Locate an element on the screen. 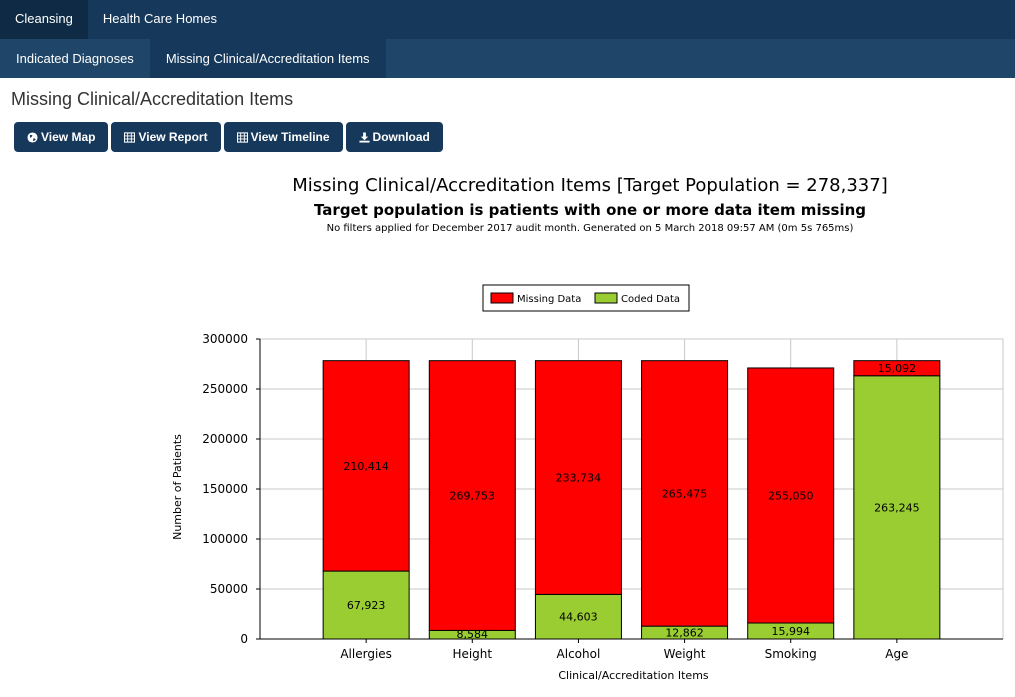  x-tick-label: Smoking is located at coordinates (791, 654).